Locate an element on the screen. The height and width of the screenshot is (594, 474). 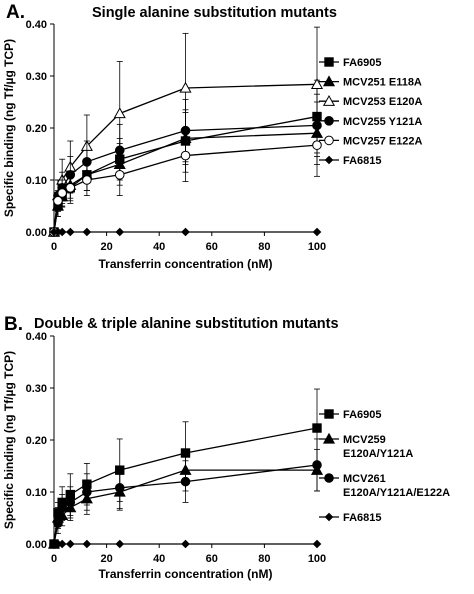
chart-title: Single alanine substitution mutants is located at coordinates (214, 13).